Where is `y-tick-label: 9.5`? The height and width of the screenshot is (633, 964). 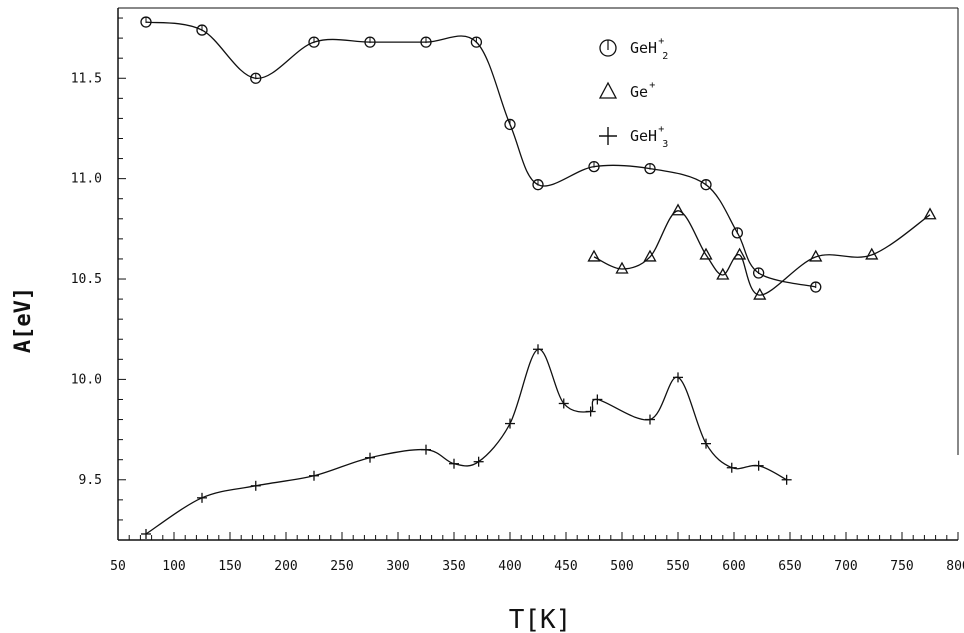
y-tick-label: 9.5 is located at coordinates (90, 480).